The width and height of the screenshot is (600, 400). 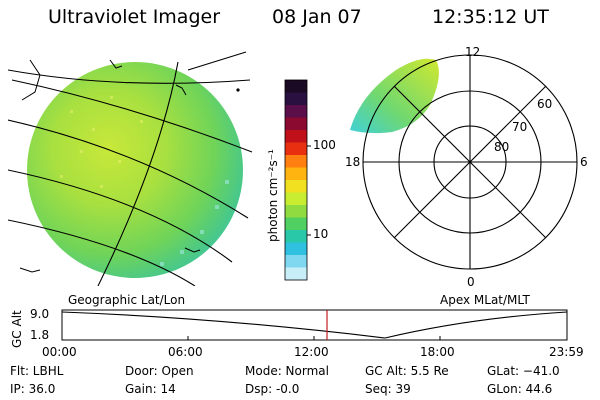 I want to click on instrument-title: Ultraviolet Imager, so click(x=134, y=17).